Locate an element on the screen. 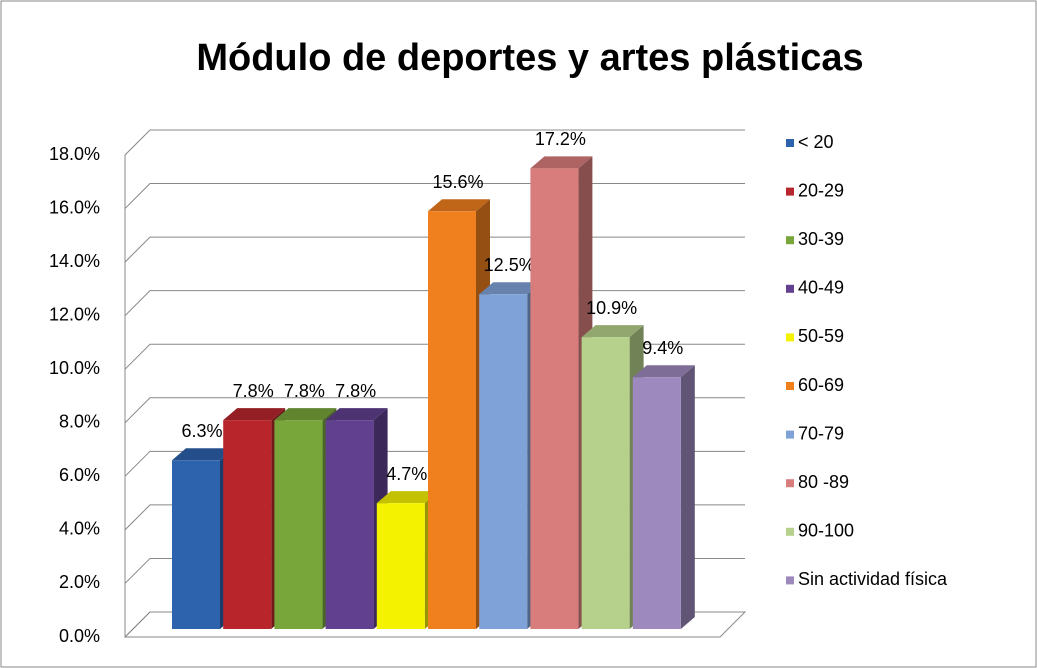  legend-label: 90-100 is located at coordinates (826, 531).